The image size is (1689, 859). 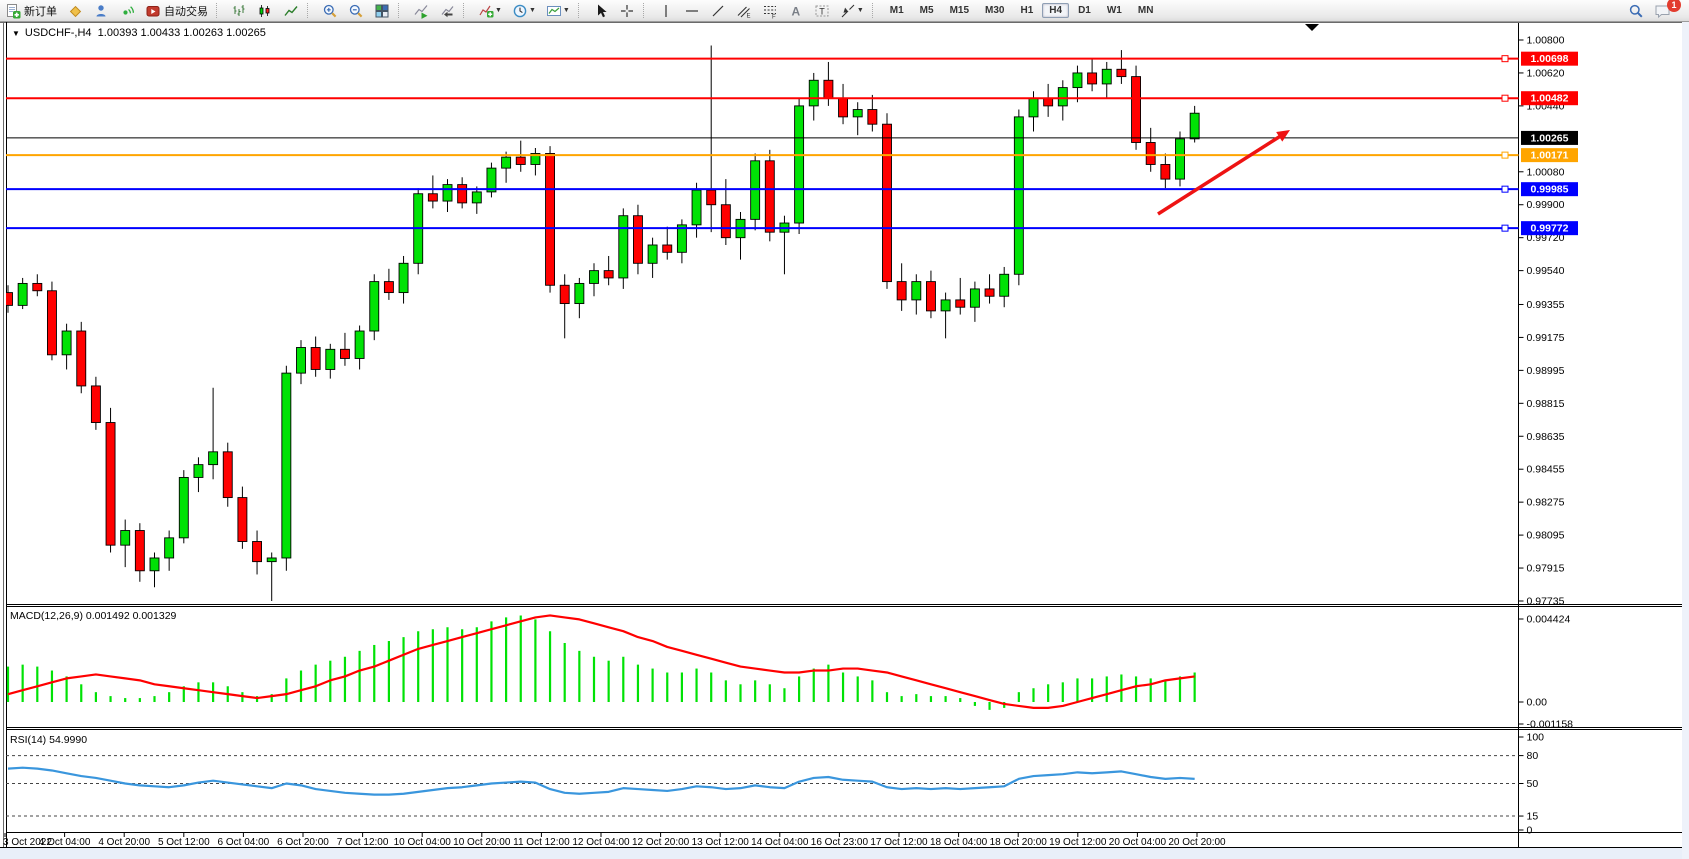 What do you see at coordinates (601, 11) in the screenshot?
I see `cursor-button` at bounding box center [601, 11].